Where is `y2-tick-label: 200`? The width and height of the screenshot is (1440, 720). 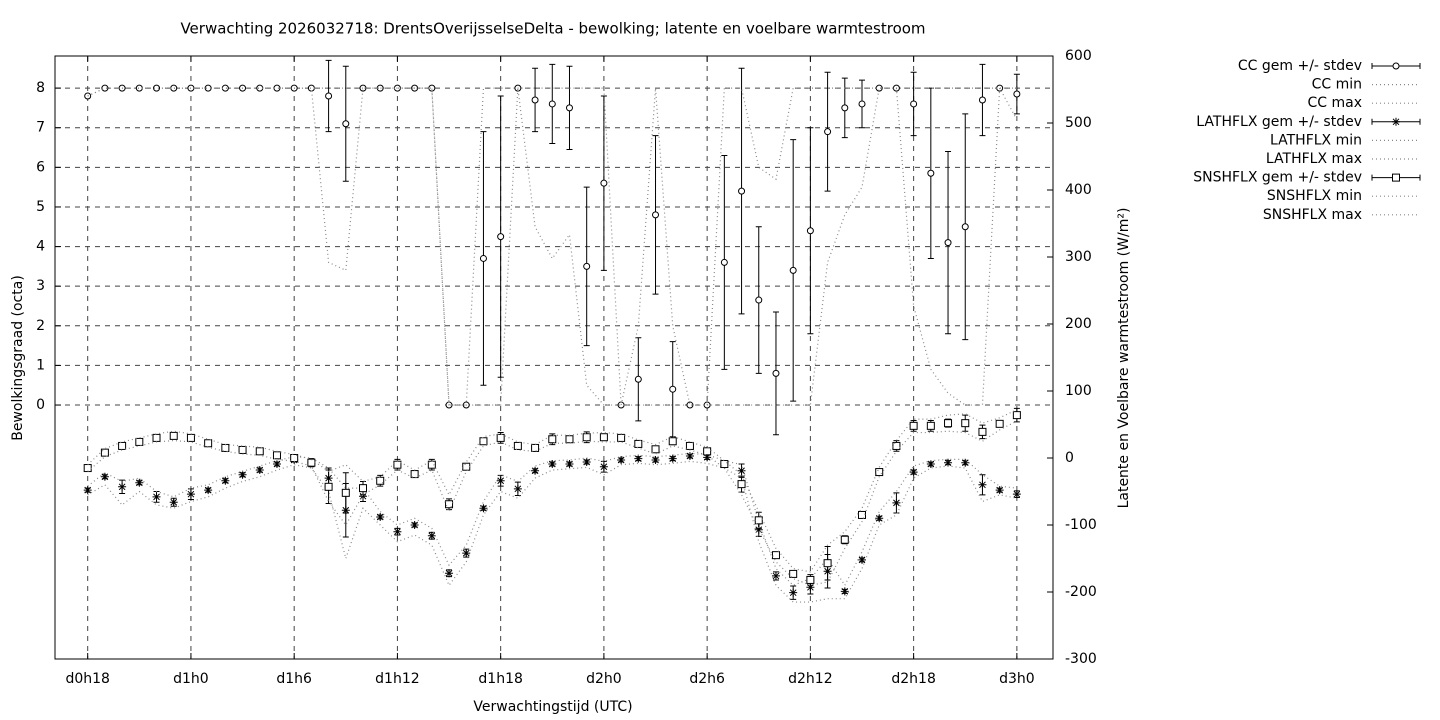
y2-tick-label: 200 is located at coordinates (1078, 324).